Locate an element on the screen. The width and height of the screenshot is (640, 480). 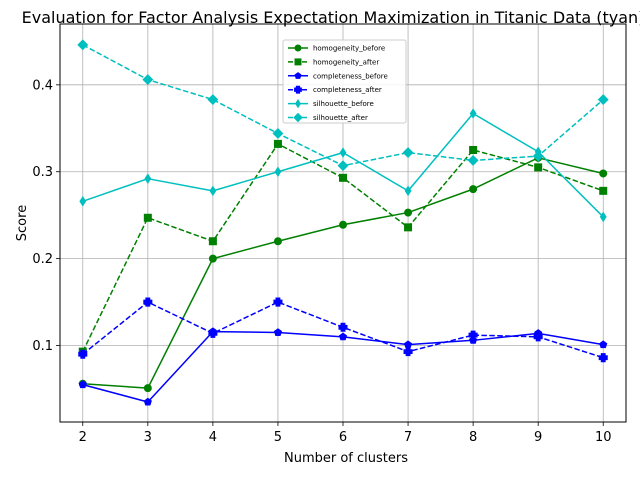
x-tick-label: 9 is located at coordinates (538, 437).